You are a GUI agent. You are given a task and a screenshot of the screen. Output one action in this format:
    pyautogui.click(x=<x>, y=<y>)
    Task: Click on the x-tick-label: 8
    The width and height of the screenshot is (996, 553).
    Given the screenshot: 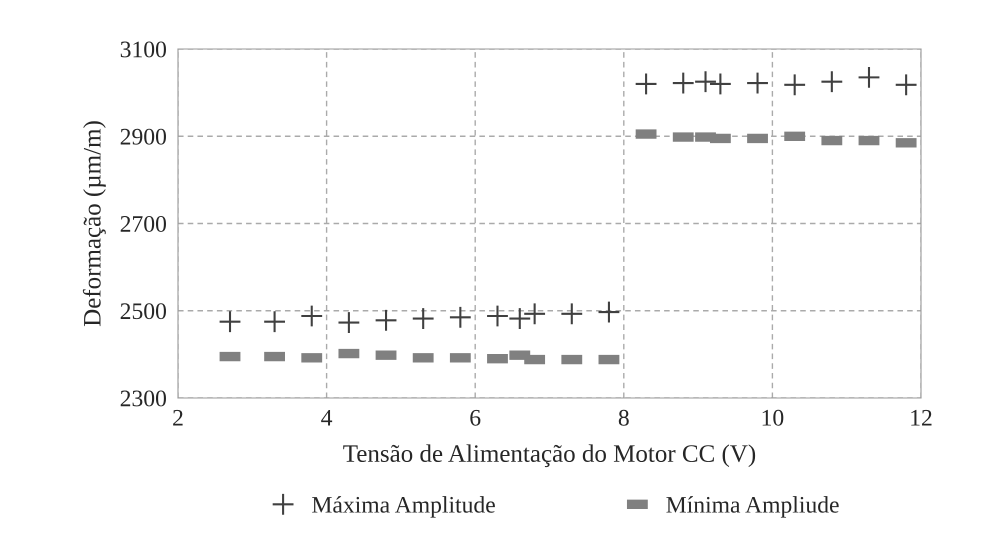 What is the action you would take?
    pyautogui.click(x=623, y=418)
    